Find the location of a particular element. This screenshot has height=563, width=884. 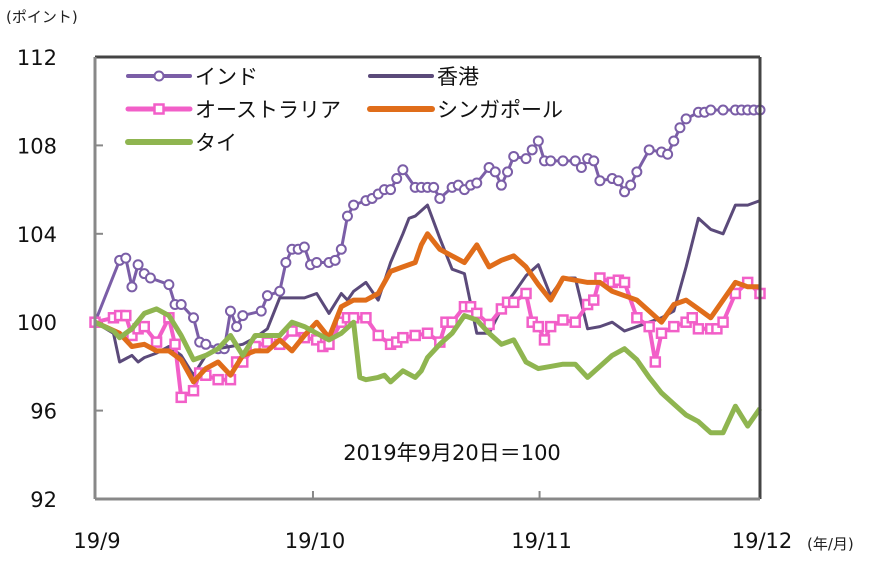

legend-marker is located at coordinates (159, 76).